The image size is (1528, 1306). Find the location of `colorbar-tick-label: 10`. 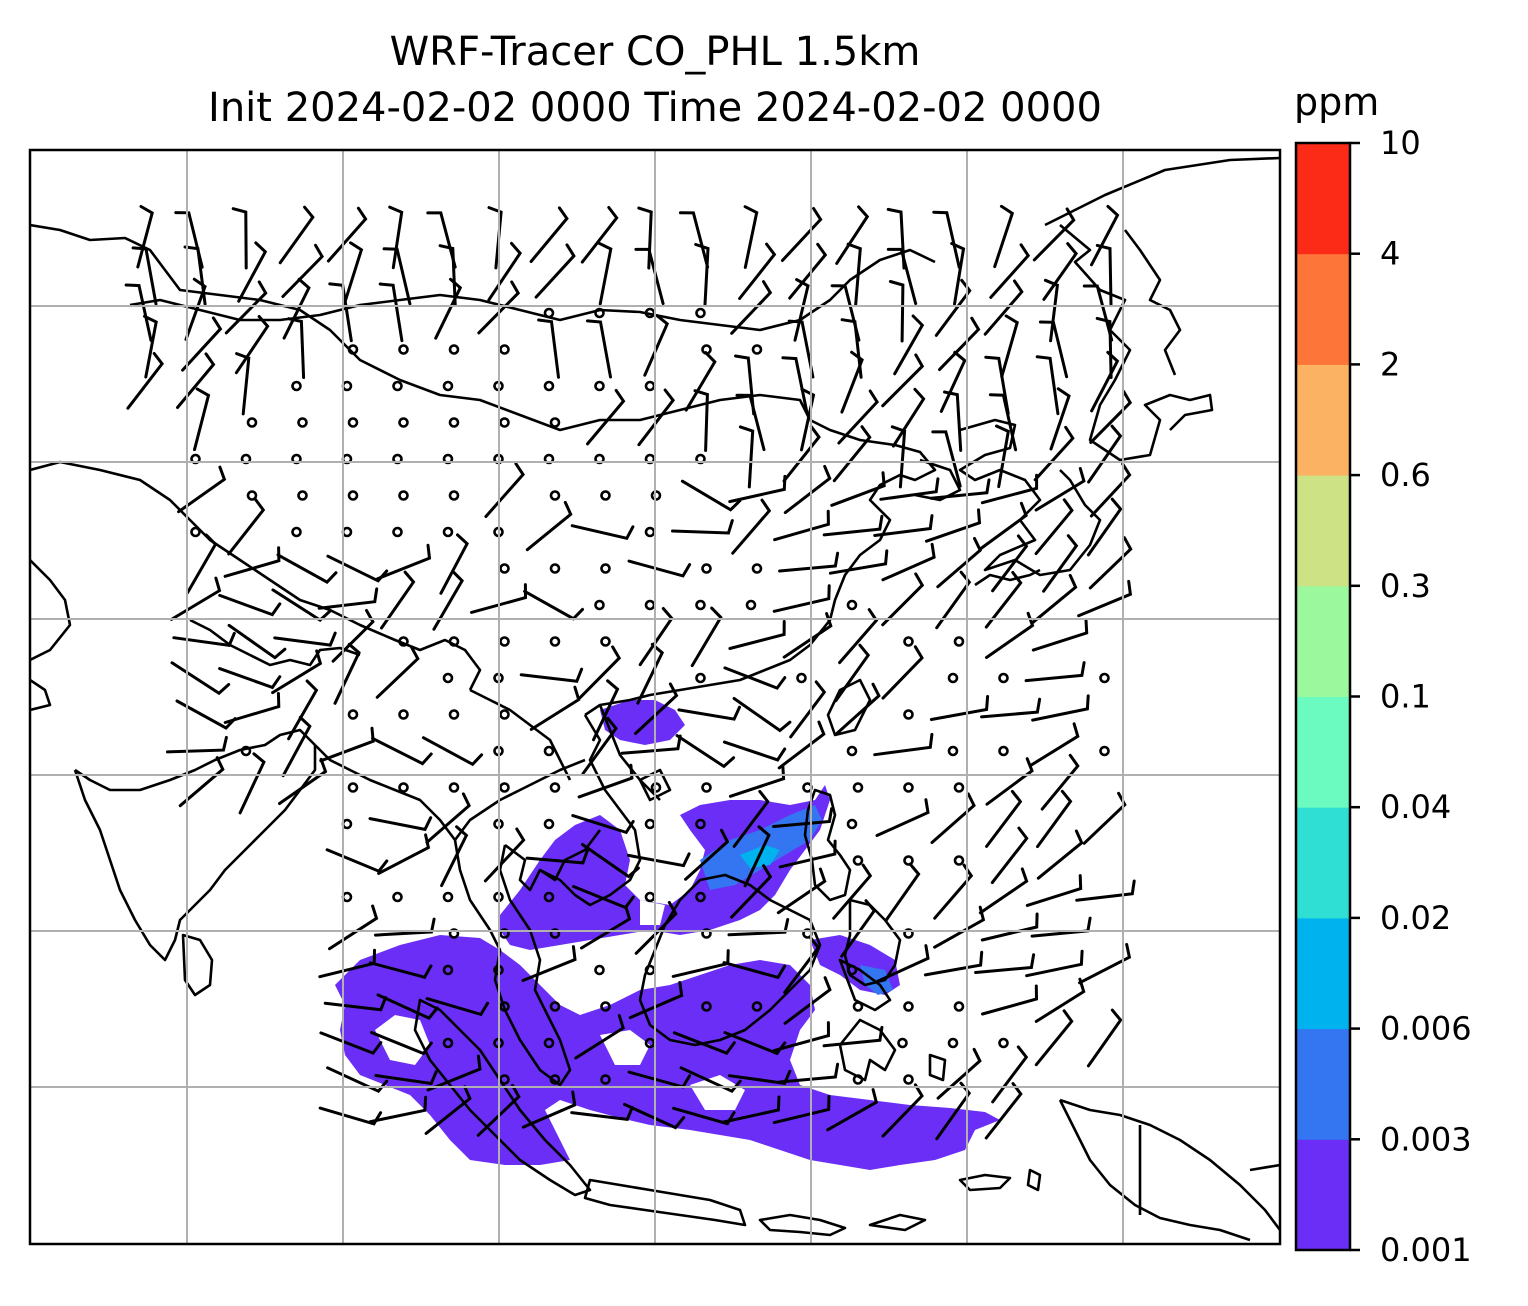

colorbar-tick-label: 10 is located at coordinates (1400, 143).